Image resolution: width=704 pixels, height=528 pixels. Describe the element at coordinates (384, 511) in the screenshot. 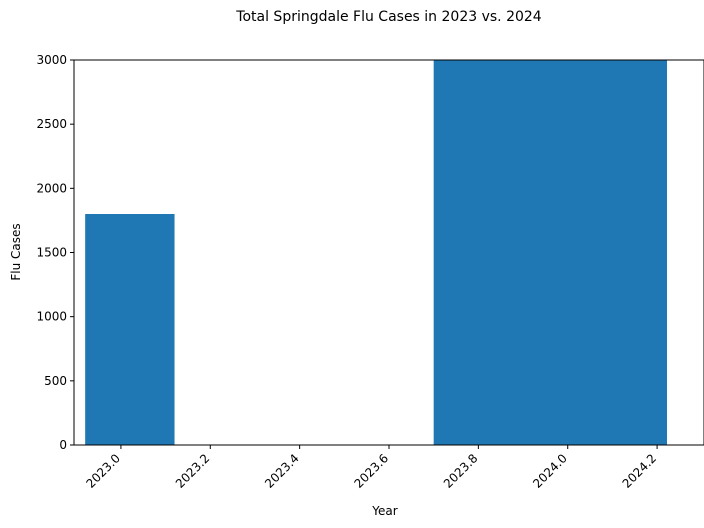

I see `x-axis-label: Year` at that location.